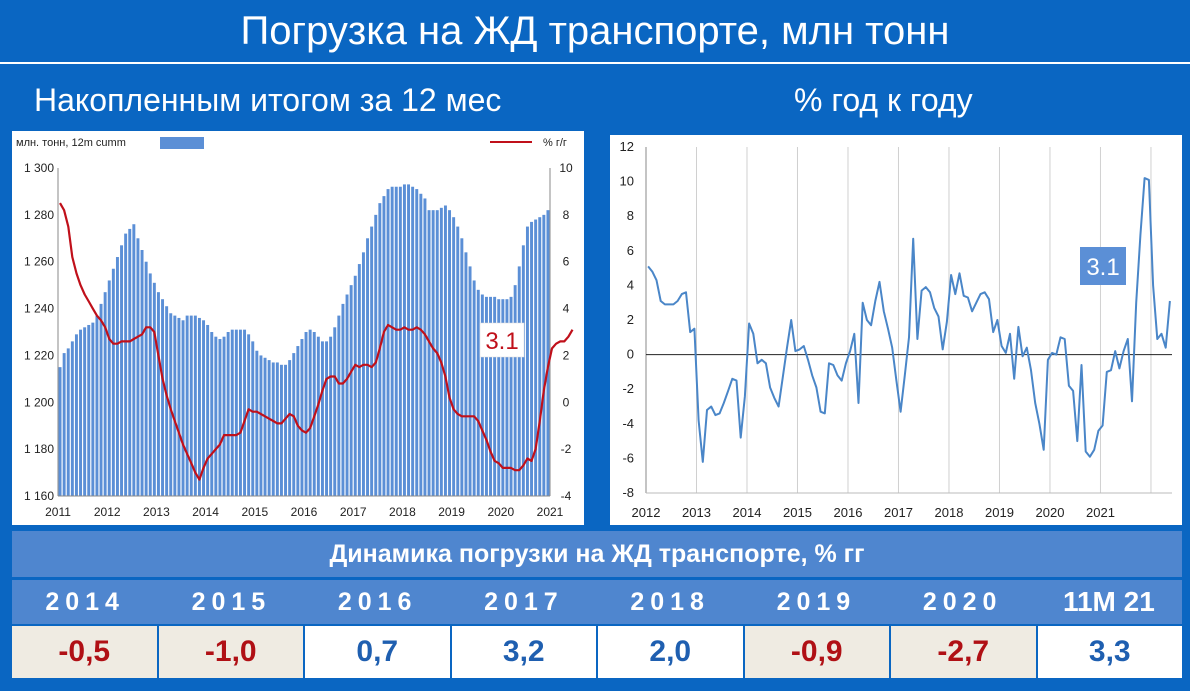 Image resolution: width=1190 pixels, height=691 pixels. What do you see at coordinates (230, 652) in the screenshot?
I see `value-cell: -1,0` at bounding box center [230, 652].